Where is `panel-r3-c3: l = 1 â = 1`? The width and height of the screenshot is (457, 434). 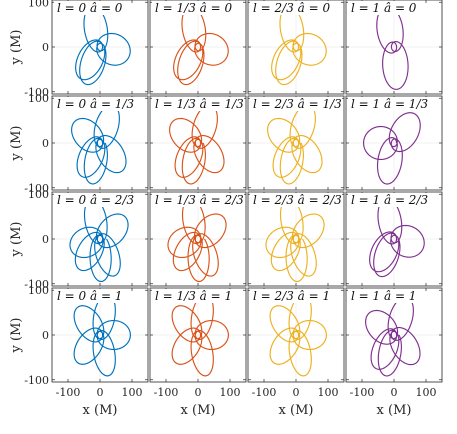 panel-r3-c3: l = 1 â = 1 is located at coordinates (394, 335).